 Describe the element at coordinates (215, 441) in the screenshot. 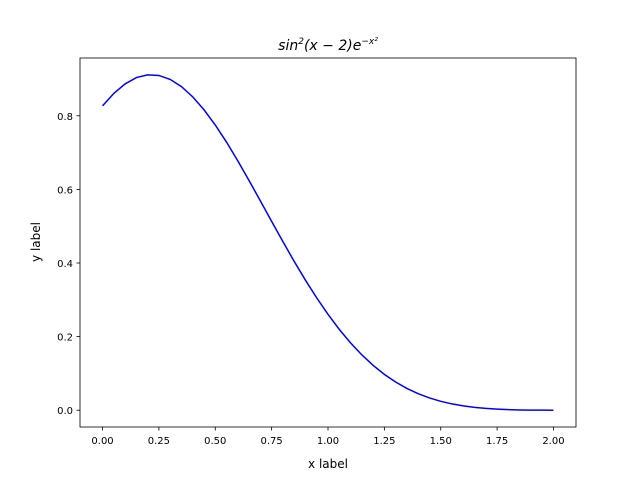

I see `x-tick-label: 0.50` at that location.